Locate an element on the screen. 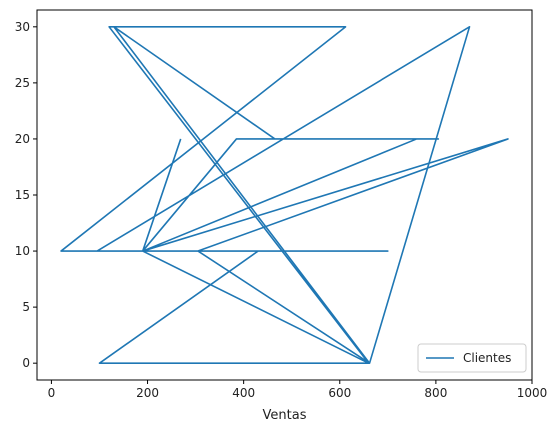  legend-label-clientes: Clientes is located at coordinates (487, 358).